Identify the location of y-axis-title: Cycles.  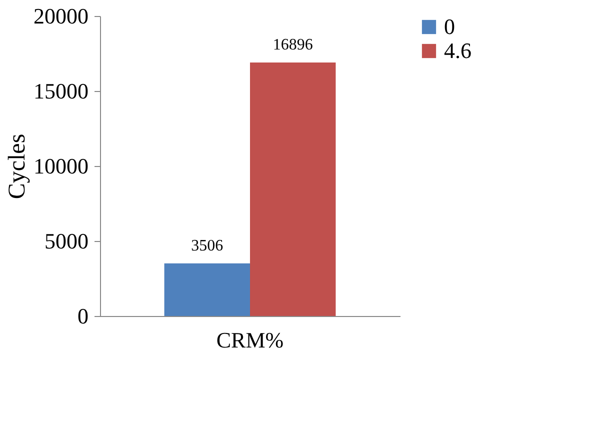
(17, 167).